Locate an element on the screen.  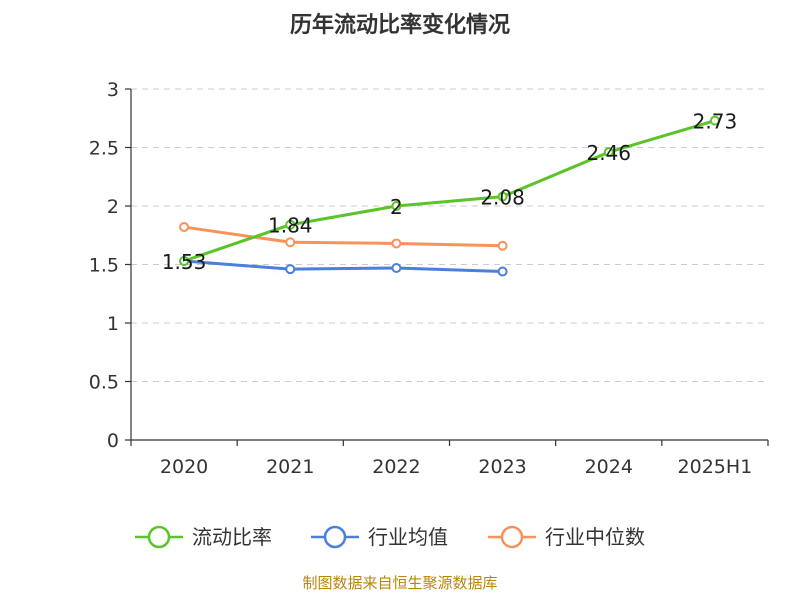
data-label: 2 is located at coordinates (396, 207).